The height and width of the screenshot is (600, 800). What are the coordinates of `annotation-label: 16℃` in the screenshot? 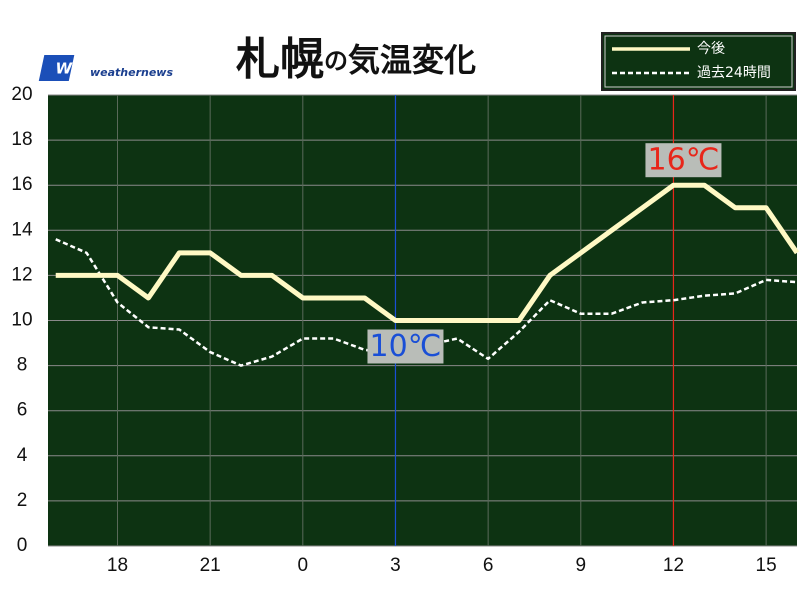 It's located at (684, 160).